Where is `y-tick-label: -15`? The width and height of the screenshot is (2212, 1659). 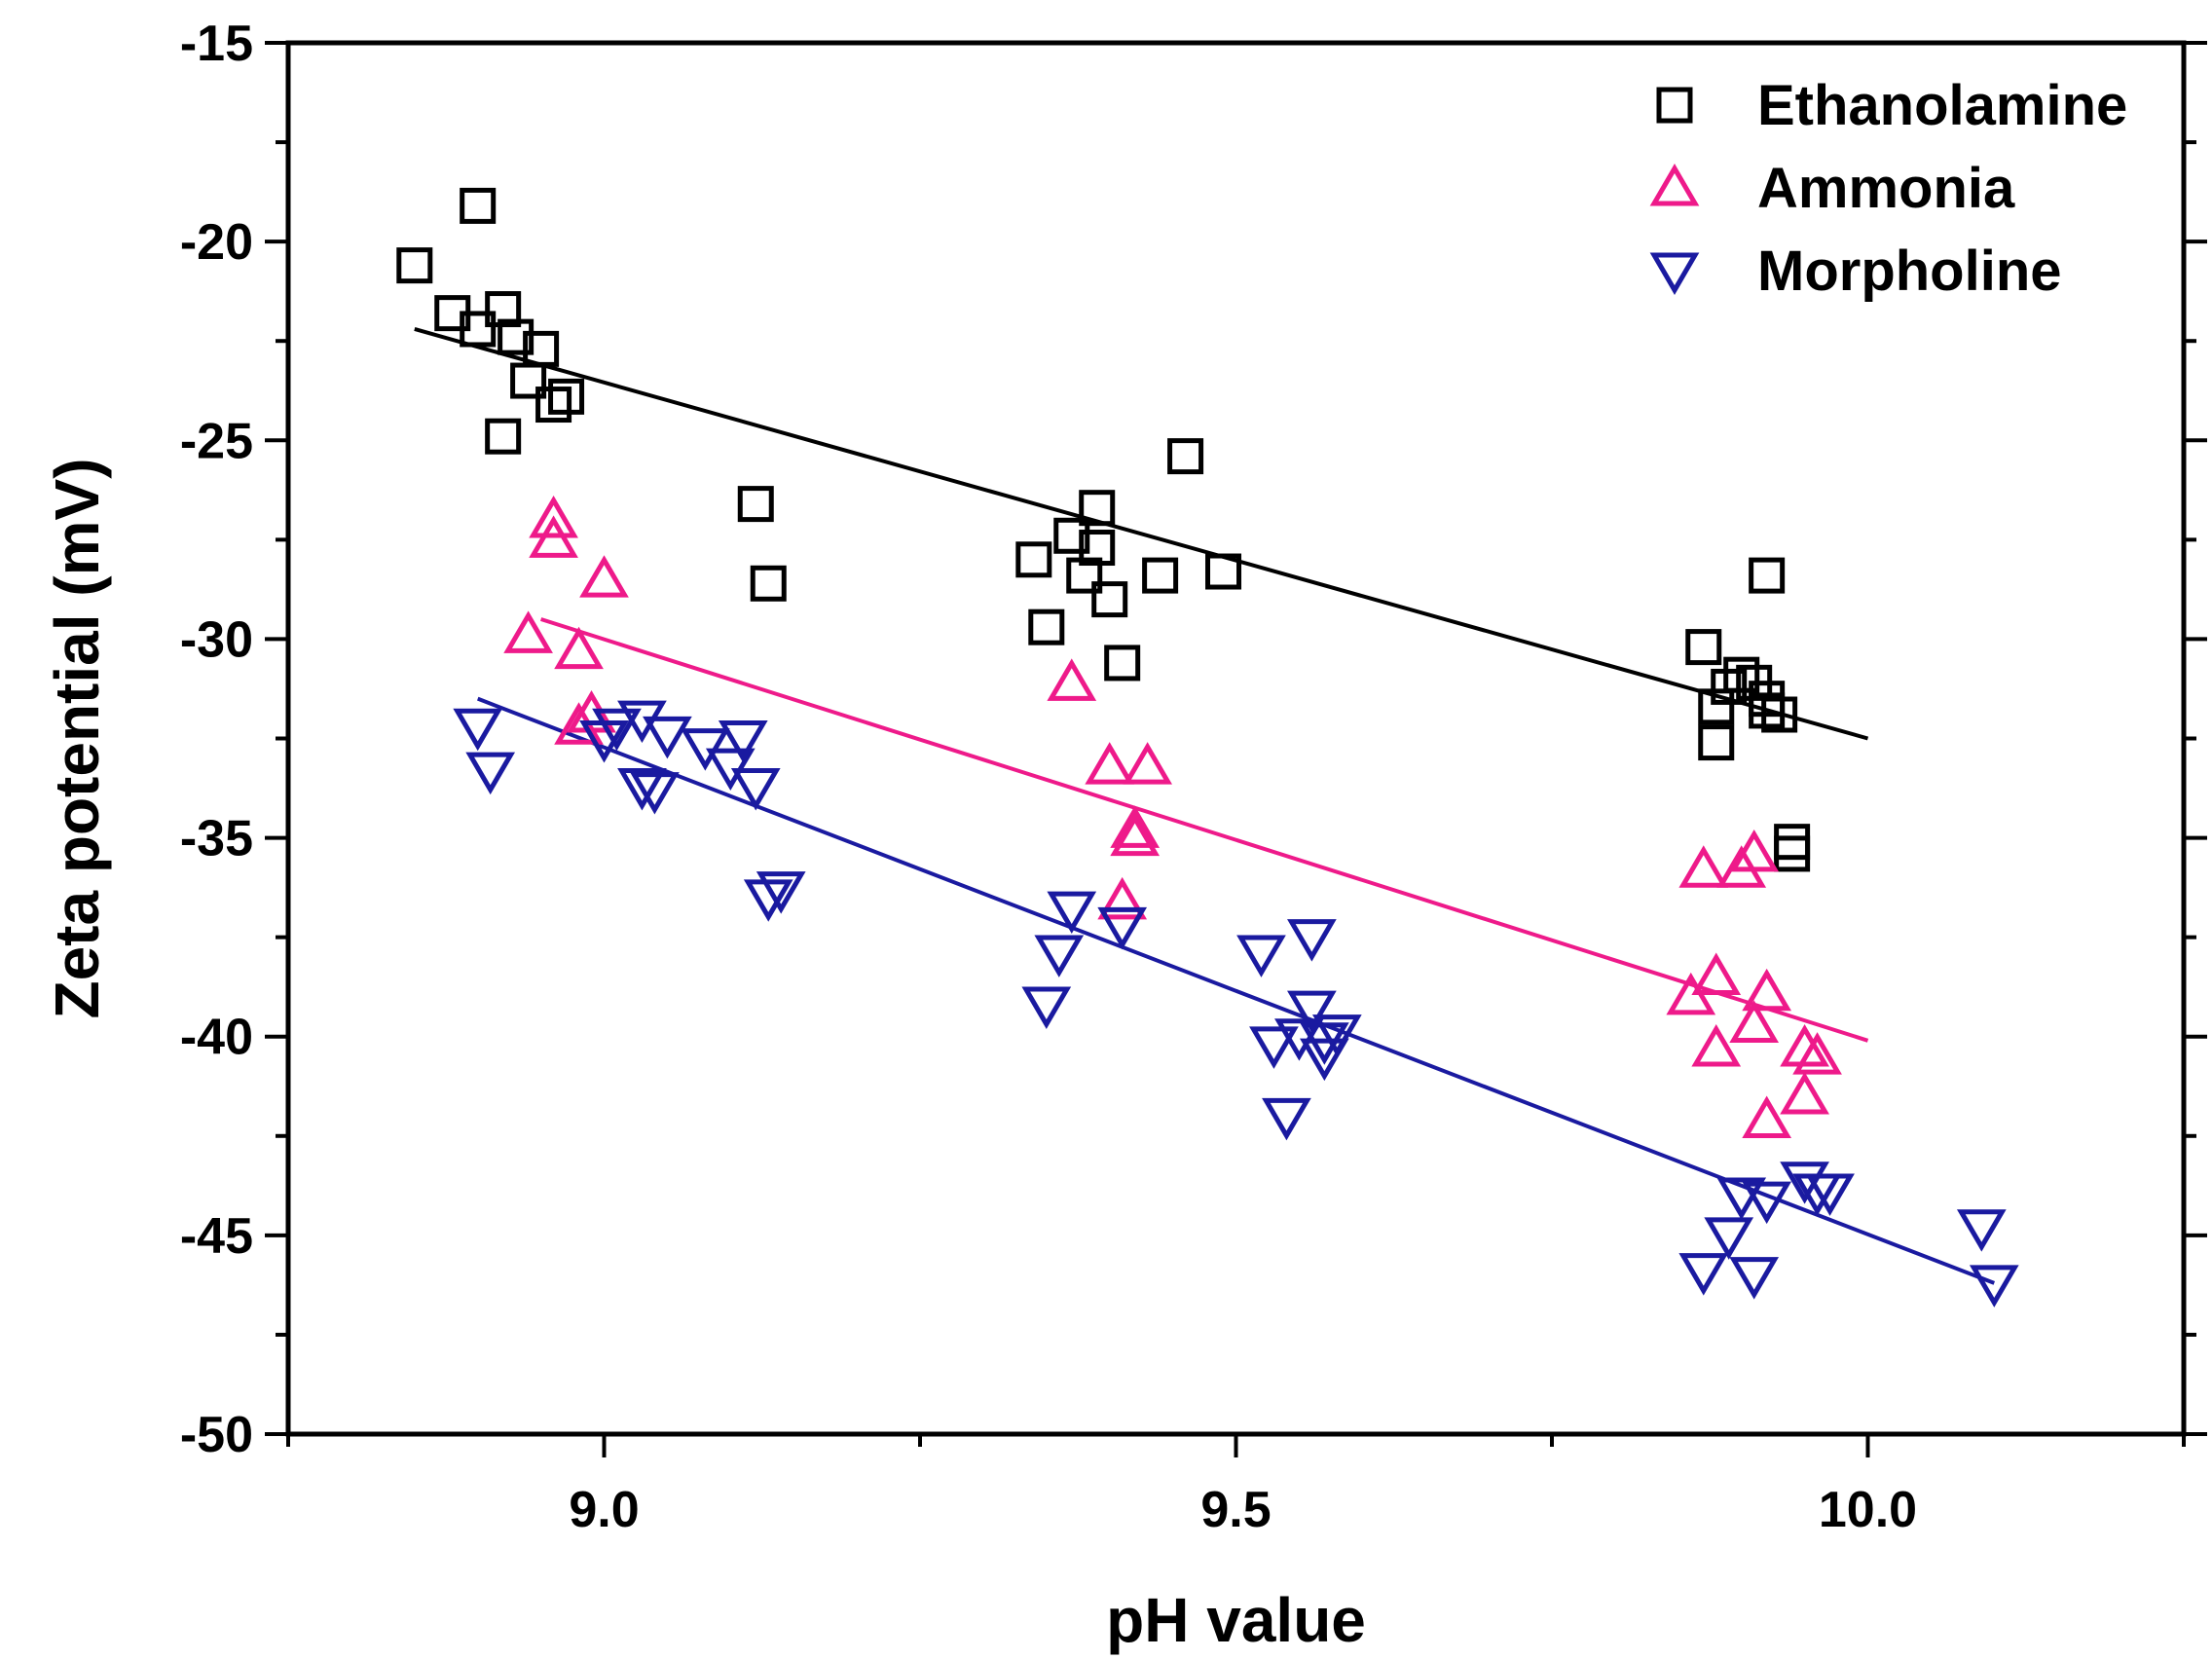
y-tick-label: -15 is located at coordinates (216, 44).